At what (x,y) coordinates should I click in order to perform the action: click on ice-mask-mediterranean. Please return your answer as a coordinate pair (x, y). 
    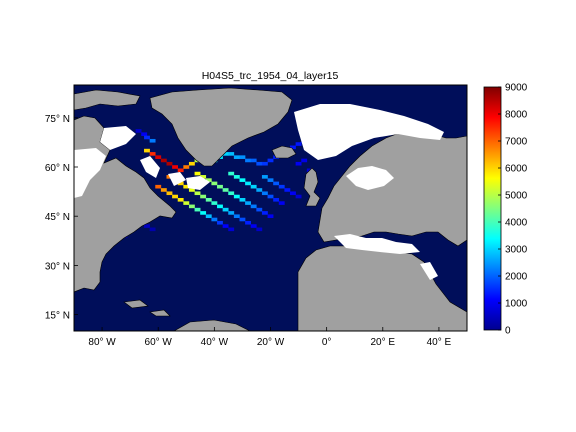
    Looking at the image, I should click on (377, 244).